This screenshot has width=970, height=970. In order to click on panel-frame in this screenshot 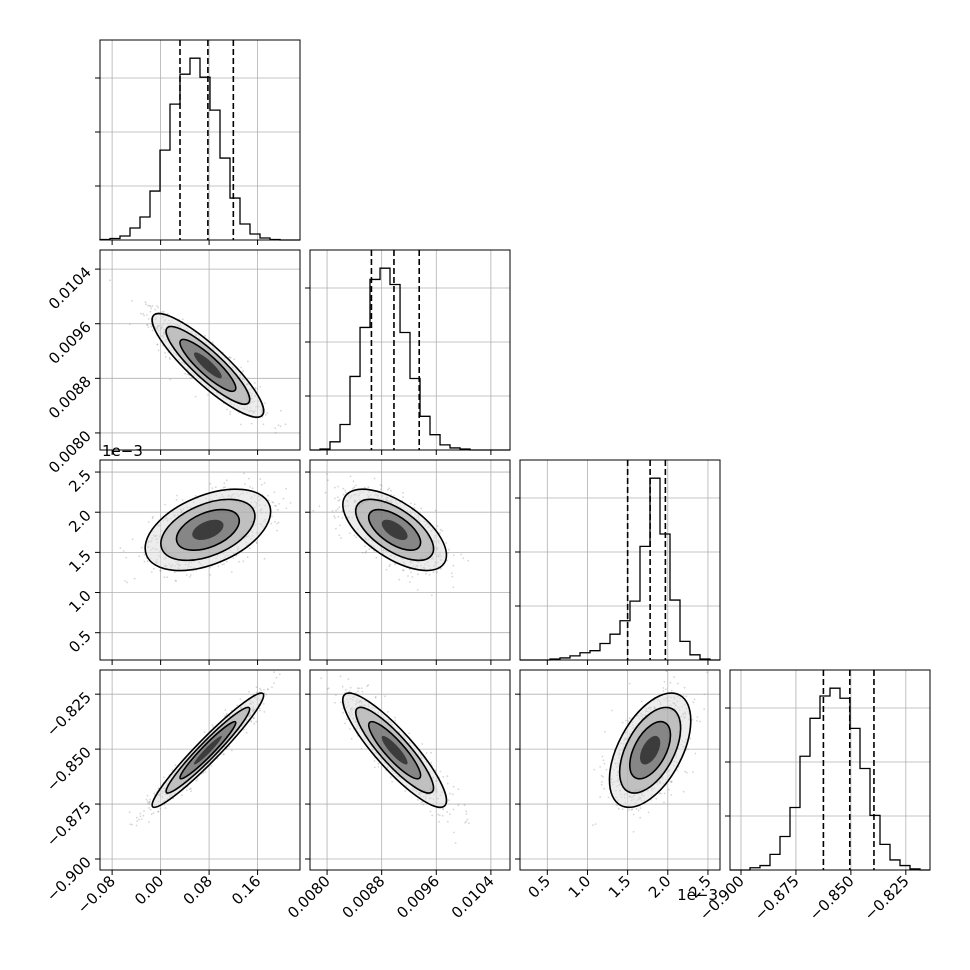, I will do `click(200, 140)`.